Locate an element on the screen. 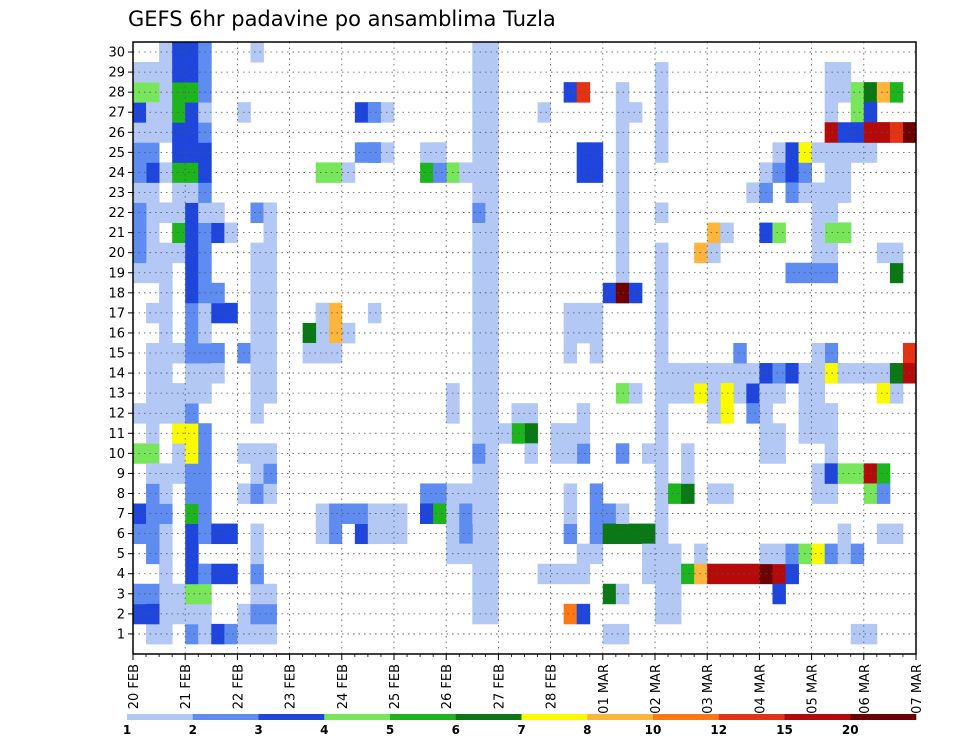 Image resolution: width=960 pixels, height=742 pixels. y-tick-label: 30 is located at coordinates (116, 53).